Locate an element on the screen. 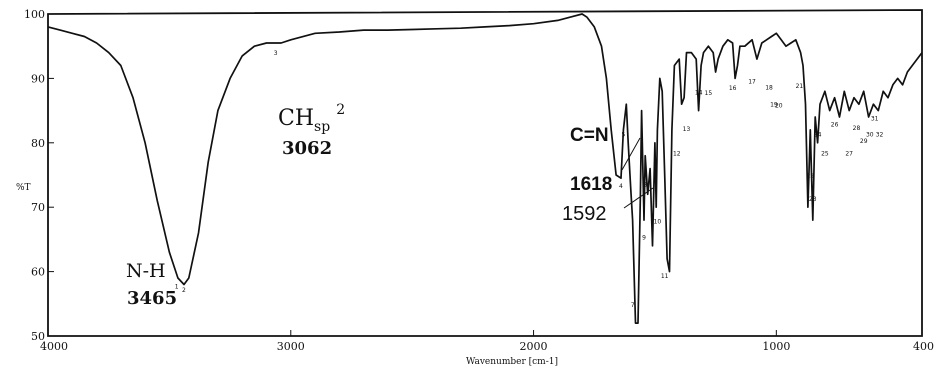 The image size is (940, 376). peak-number: 7 is located at coordinates (633, 305).